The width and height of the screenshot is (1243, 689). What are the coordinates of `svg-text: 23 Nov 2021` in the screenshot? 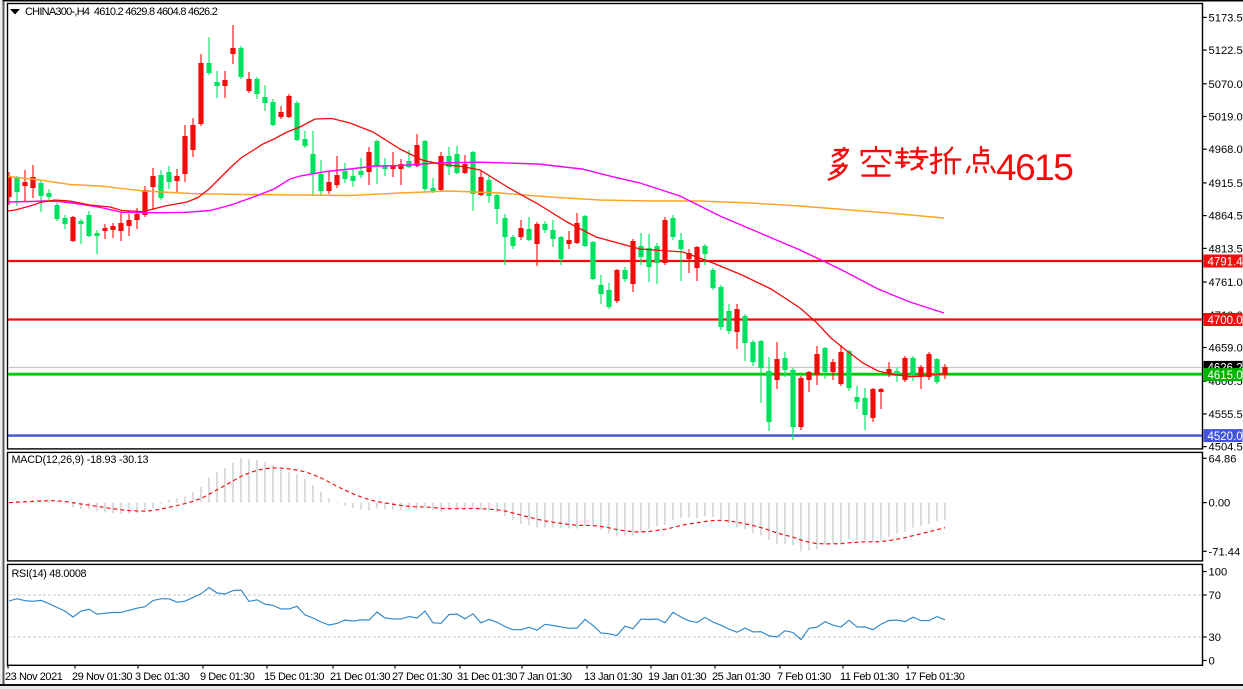 It's located at (34, 677).